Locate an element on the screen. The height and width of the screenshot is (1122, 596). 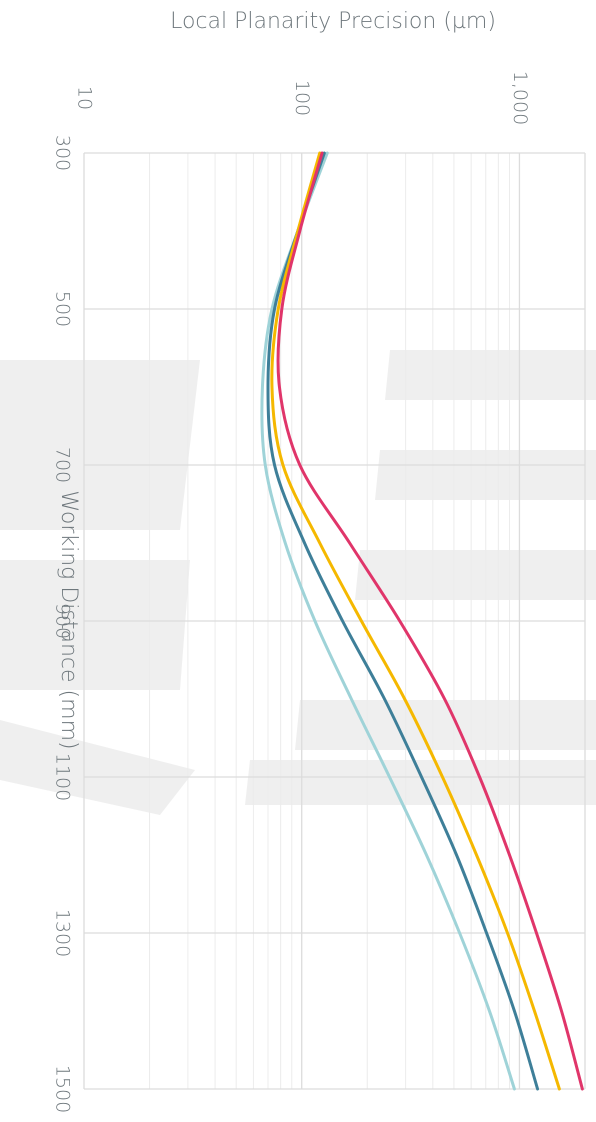
x-tick-label: 900 is located at coordinates (63, 621).